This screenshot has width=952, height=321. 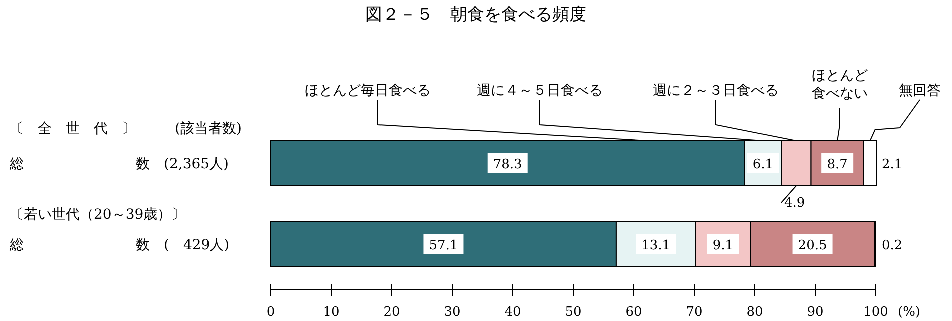 What do you see at coordinates (368, 91) in the screenshot?
I see `text: ほとんど毎日食べる` at bounding box center [368, 91].